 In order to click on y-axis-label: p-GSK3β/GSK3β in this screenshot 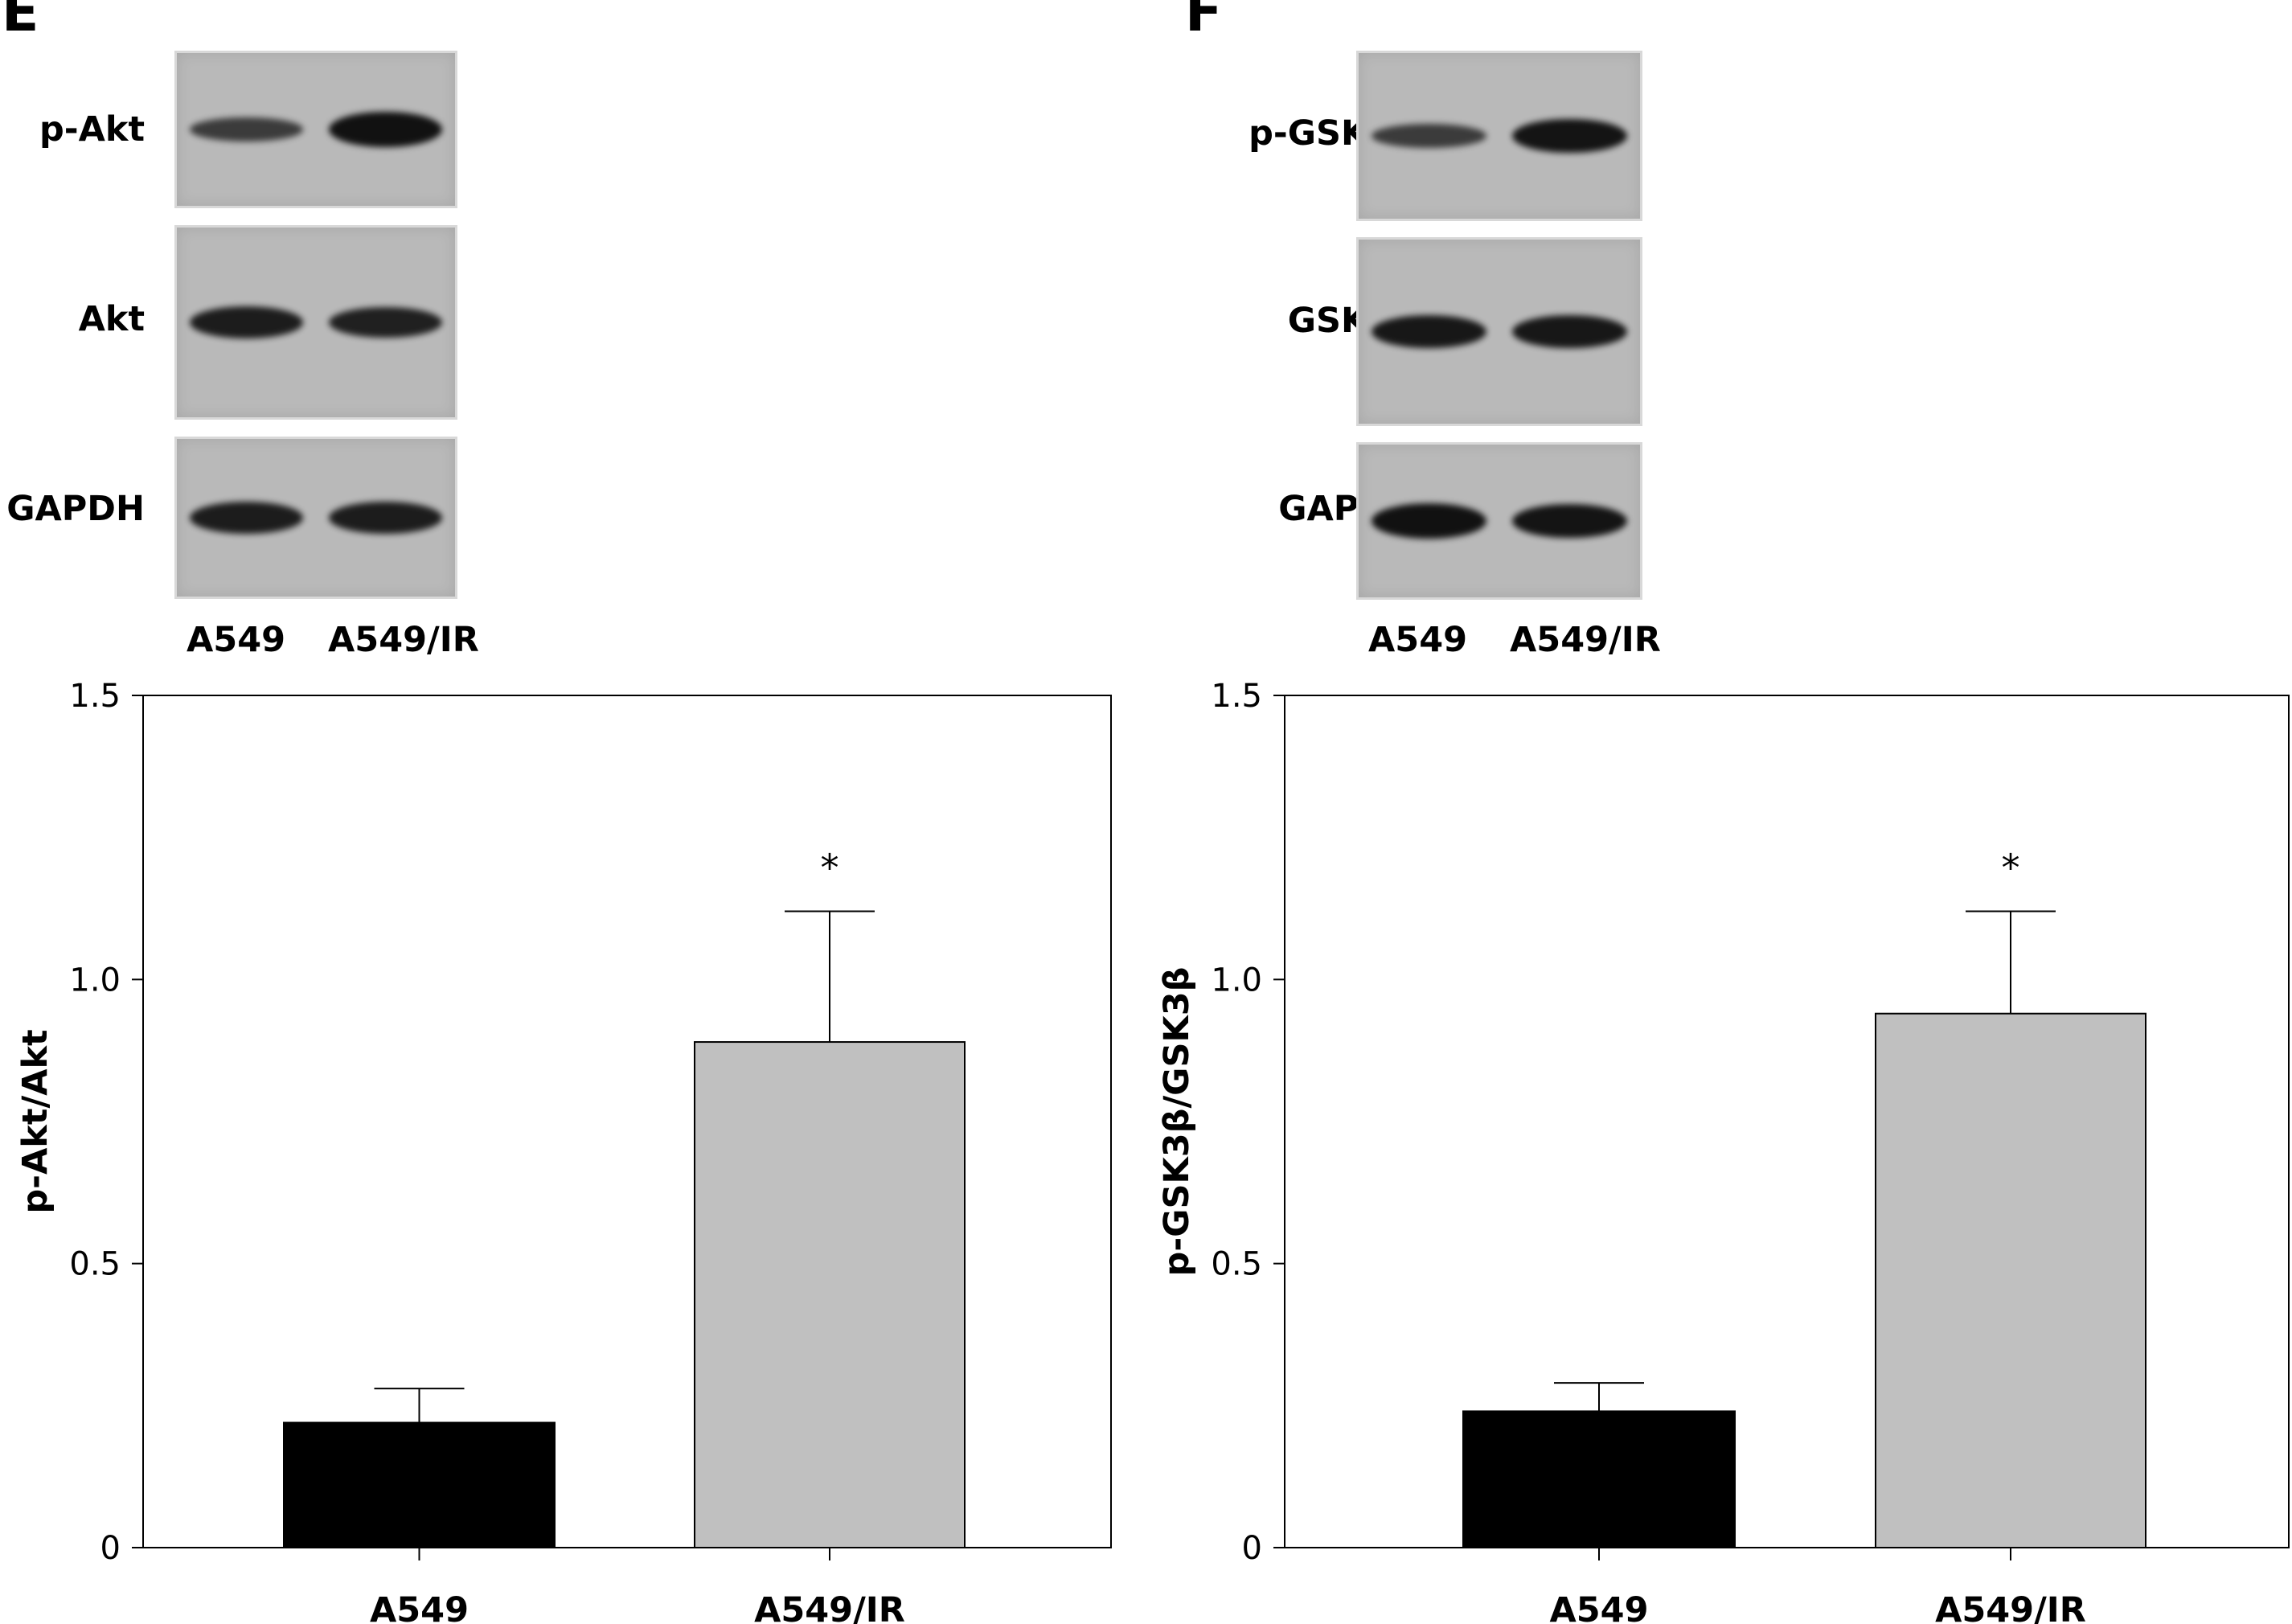, I will do `click(1177, 1122)`.